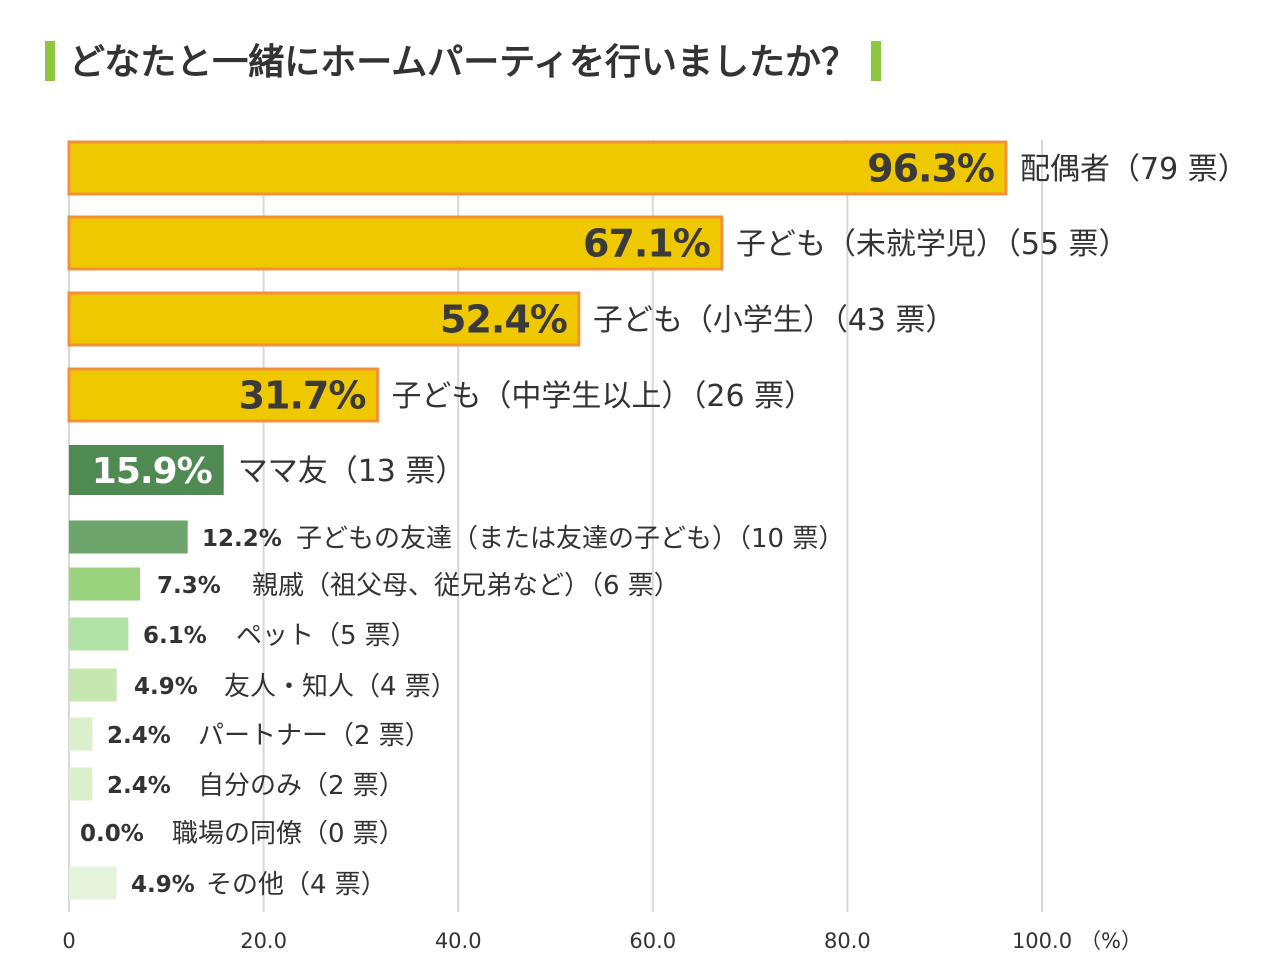 The width and height of the screenshot is (1283, 980). I want to click on bar-value-label: 52.4%, so click(503, 320).